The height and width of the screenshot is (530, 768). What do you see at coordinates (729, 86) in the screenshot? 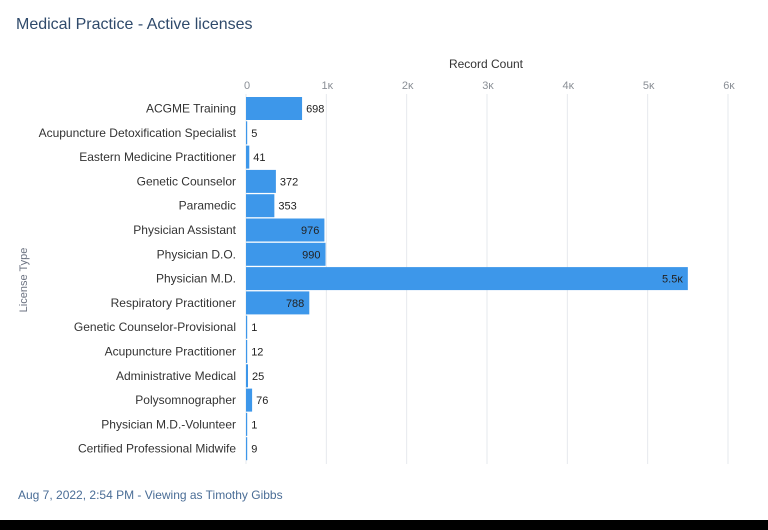
I see `x-tick-label: 6ĸ` at bounding box center [729, 86].